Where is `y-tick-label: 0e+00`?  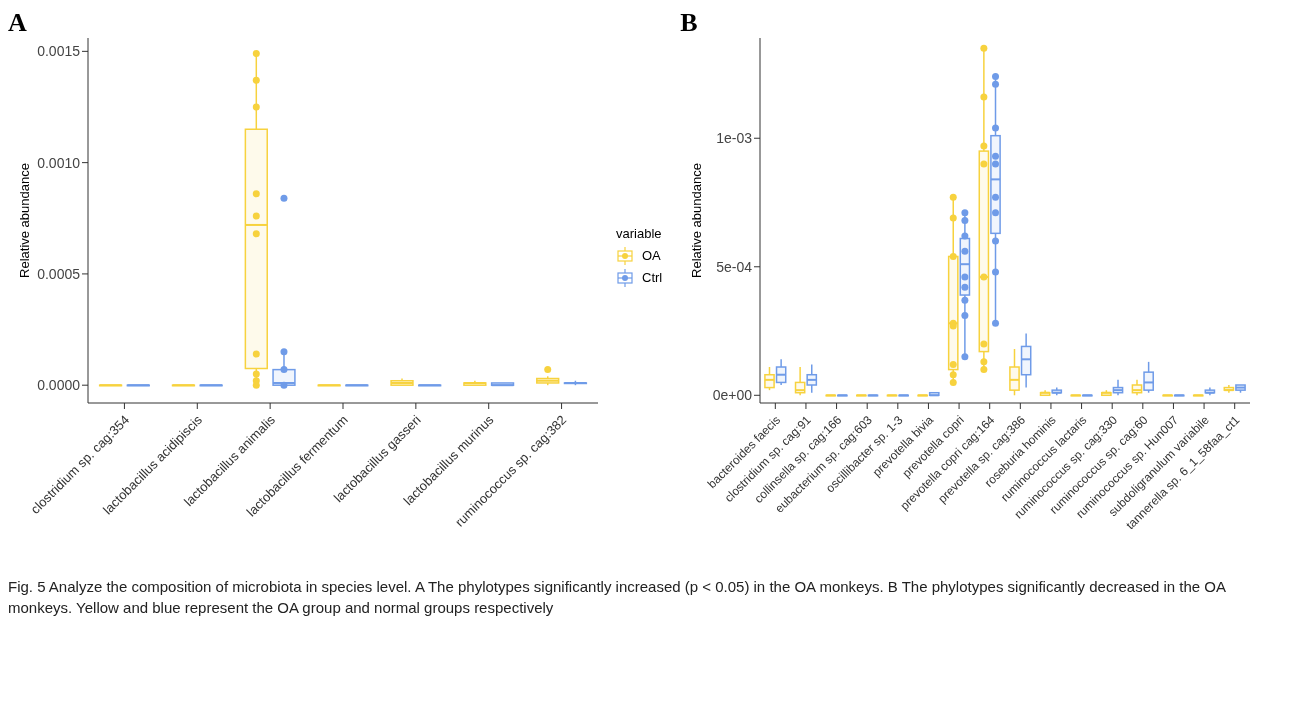
y-tick-label: 0e+00 is located at coordinates (732, 395).